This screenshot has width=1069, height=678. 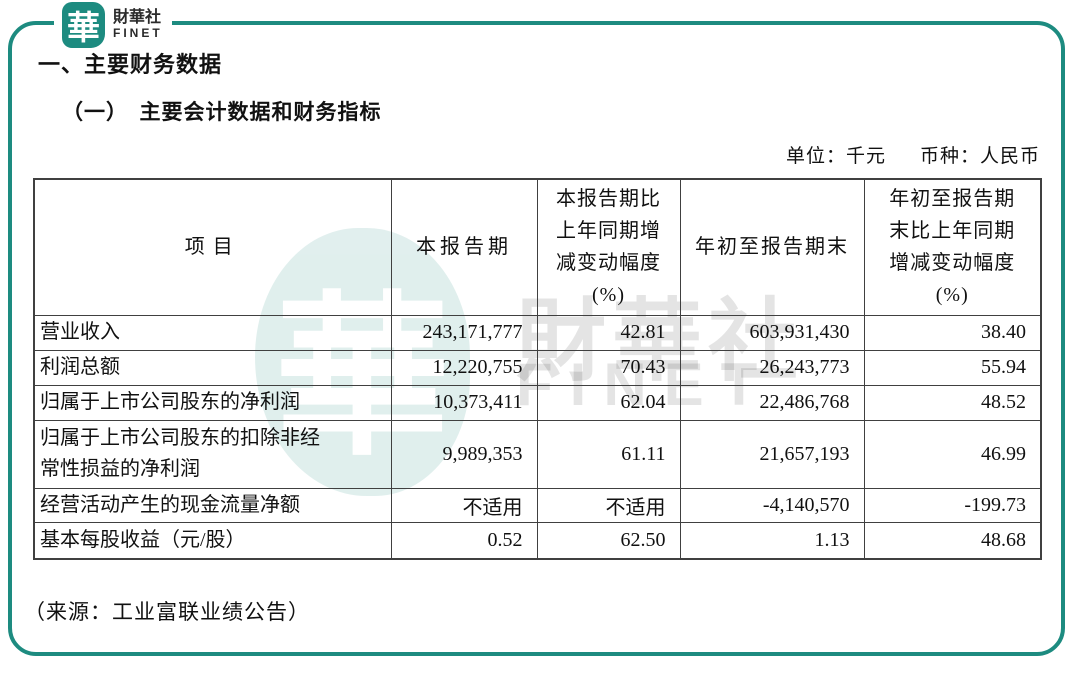 What do you see at coordinates (608, 402) in the screenshot?
I see `row-value: 62.04` at bounding box center [608, 402].